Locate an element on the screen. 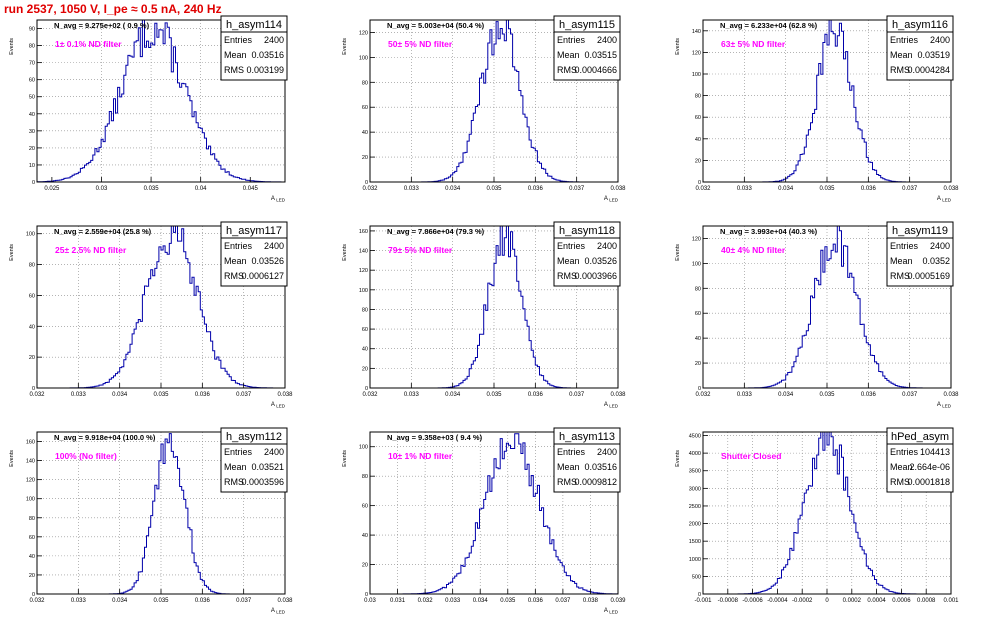  stats-title: h_asym116 is located at coordinates (920, 25).